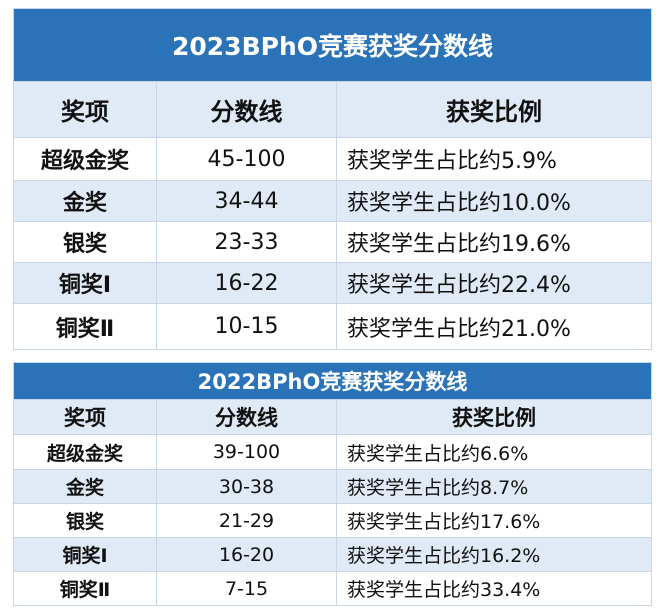  What do you see at coordinates (493, 588) in the screenshot?
I see `table-cell: 获奖学生占比约33.4%` at bounding box center [493, 588].